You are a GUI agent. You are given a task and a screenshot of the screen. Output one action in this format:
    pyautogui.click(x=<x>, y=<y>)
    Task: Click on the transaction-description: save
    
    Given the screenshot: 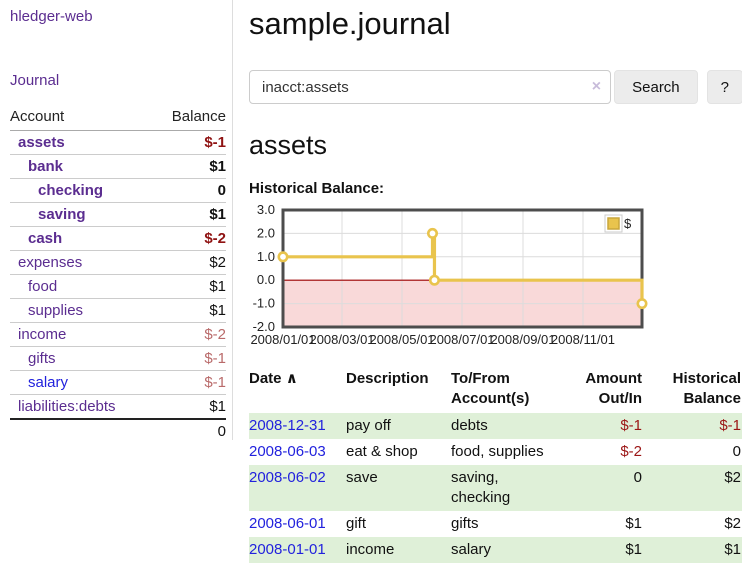 What is the action you would take?
    pyautogui.click(x=362, y=477)
    